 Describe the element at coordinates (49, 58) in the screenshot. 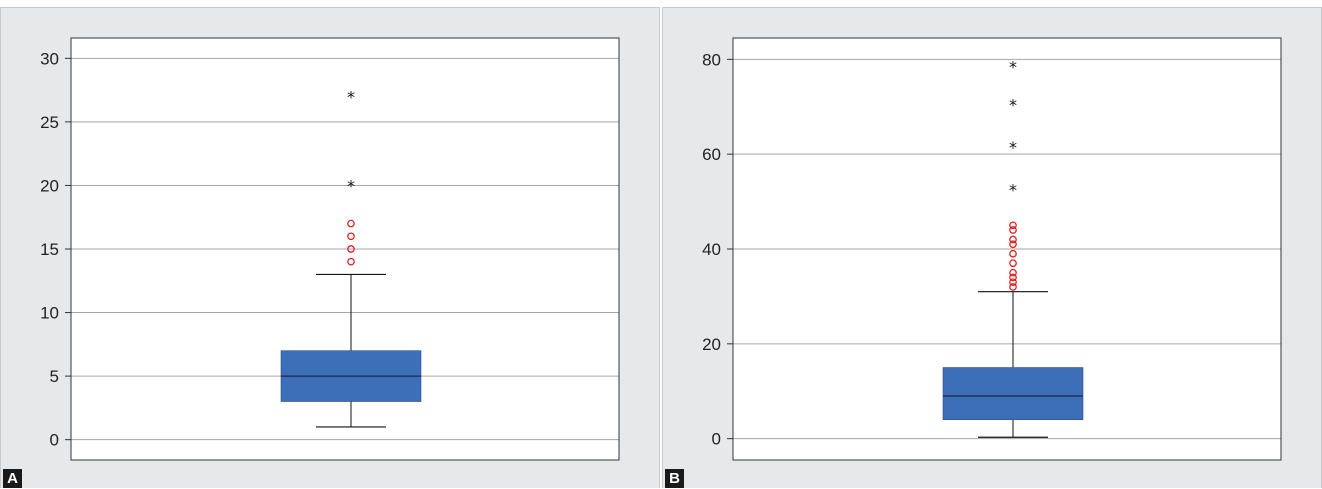

I see `y-tick-label: 30` at that location.